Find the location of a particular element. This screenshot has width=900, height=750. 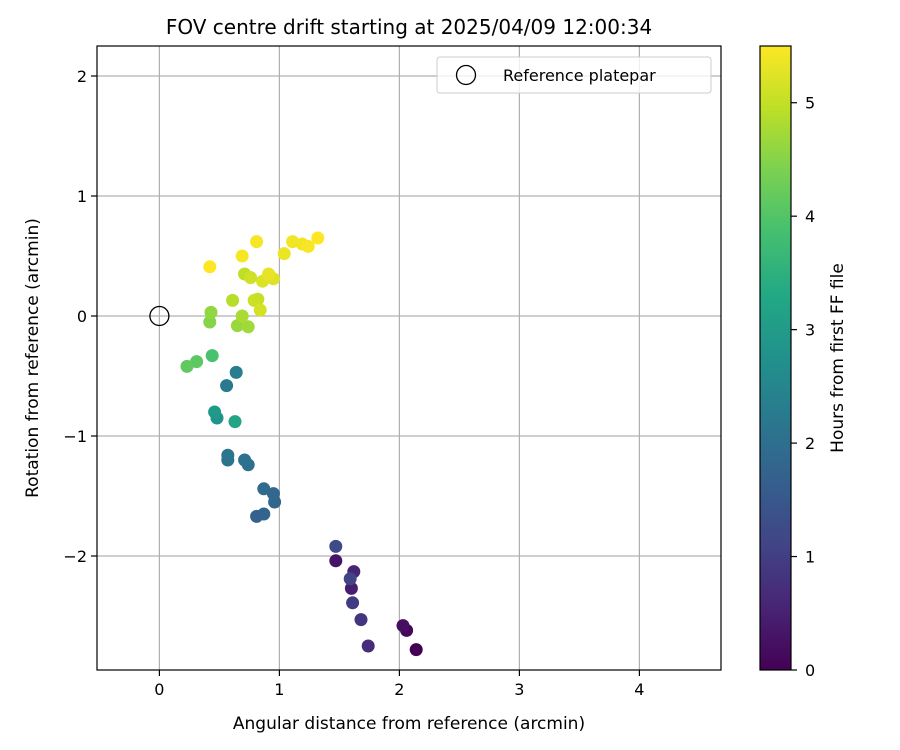

y-axis-ticks: −2 −1 0 1 2 is located at coordinates (80, 316).